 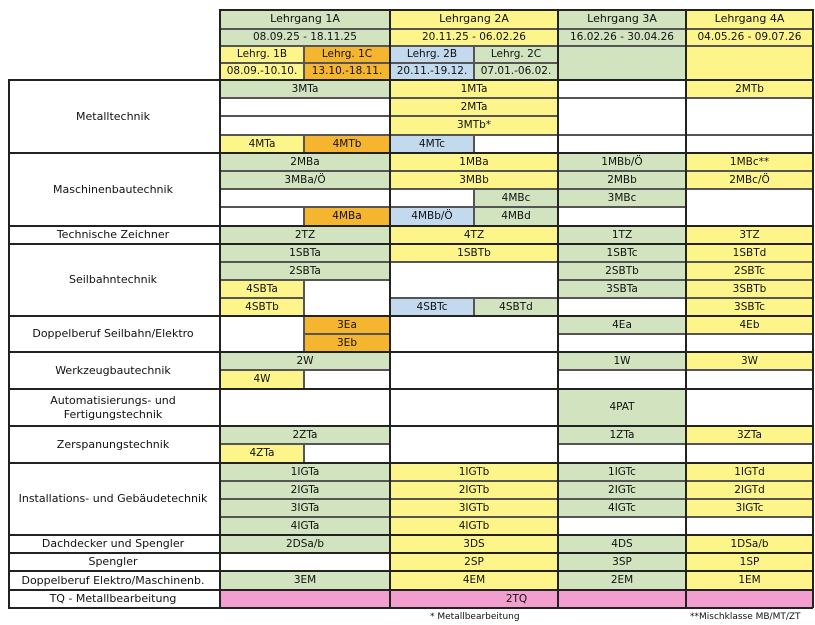 I want to click on cell-1mta: 1MTa, so click(x=474, y=89).